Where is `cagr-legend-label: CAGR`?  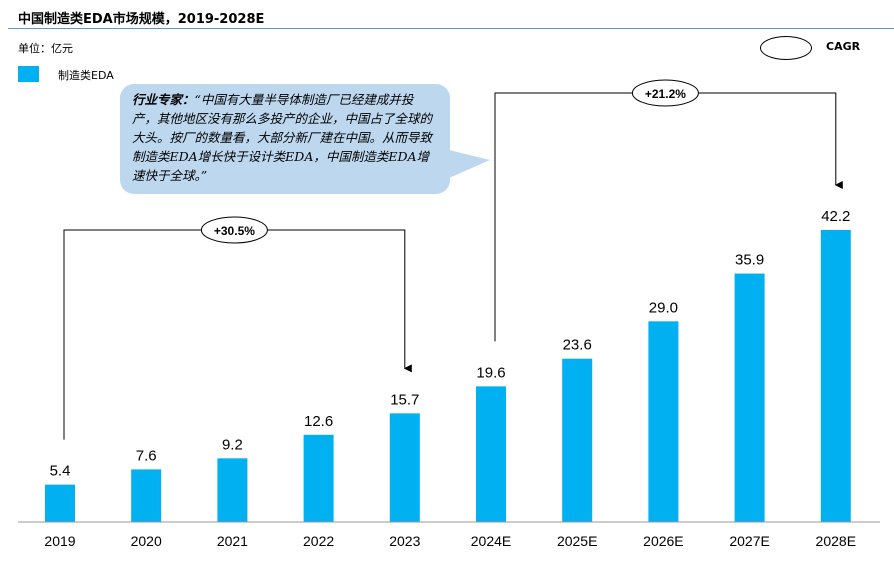 cagr-legend-label: CAGR is located at coordinates (843, 46).